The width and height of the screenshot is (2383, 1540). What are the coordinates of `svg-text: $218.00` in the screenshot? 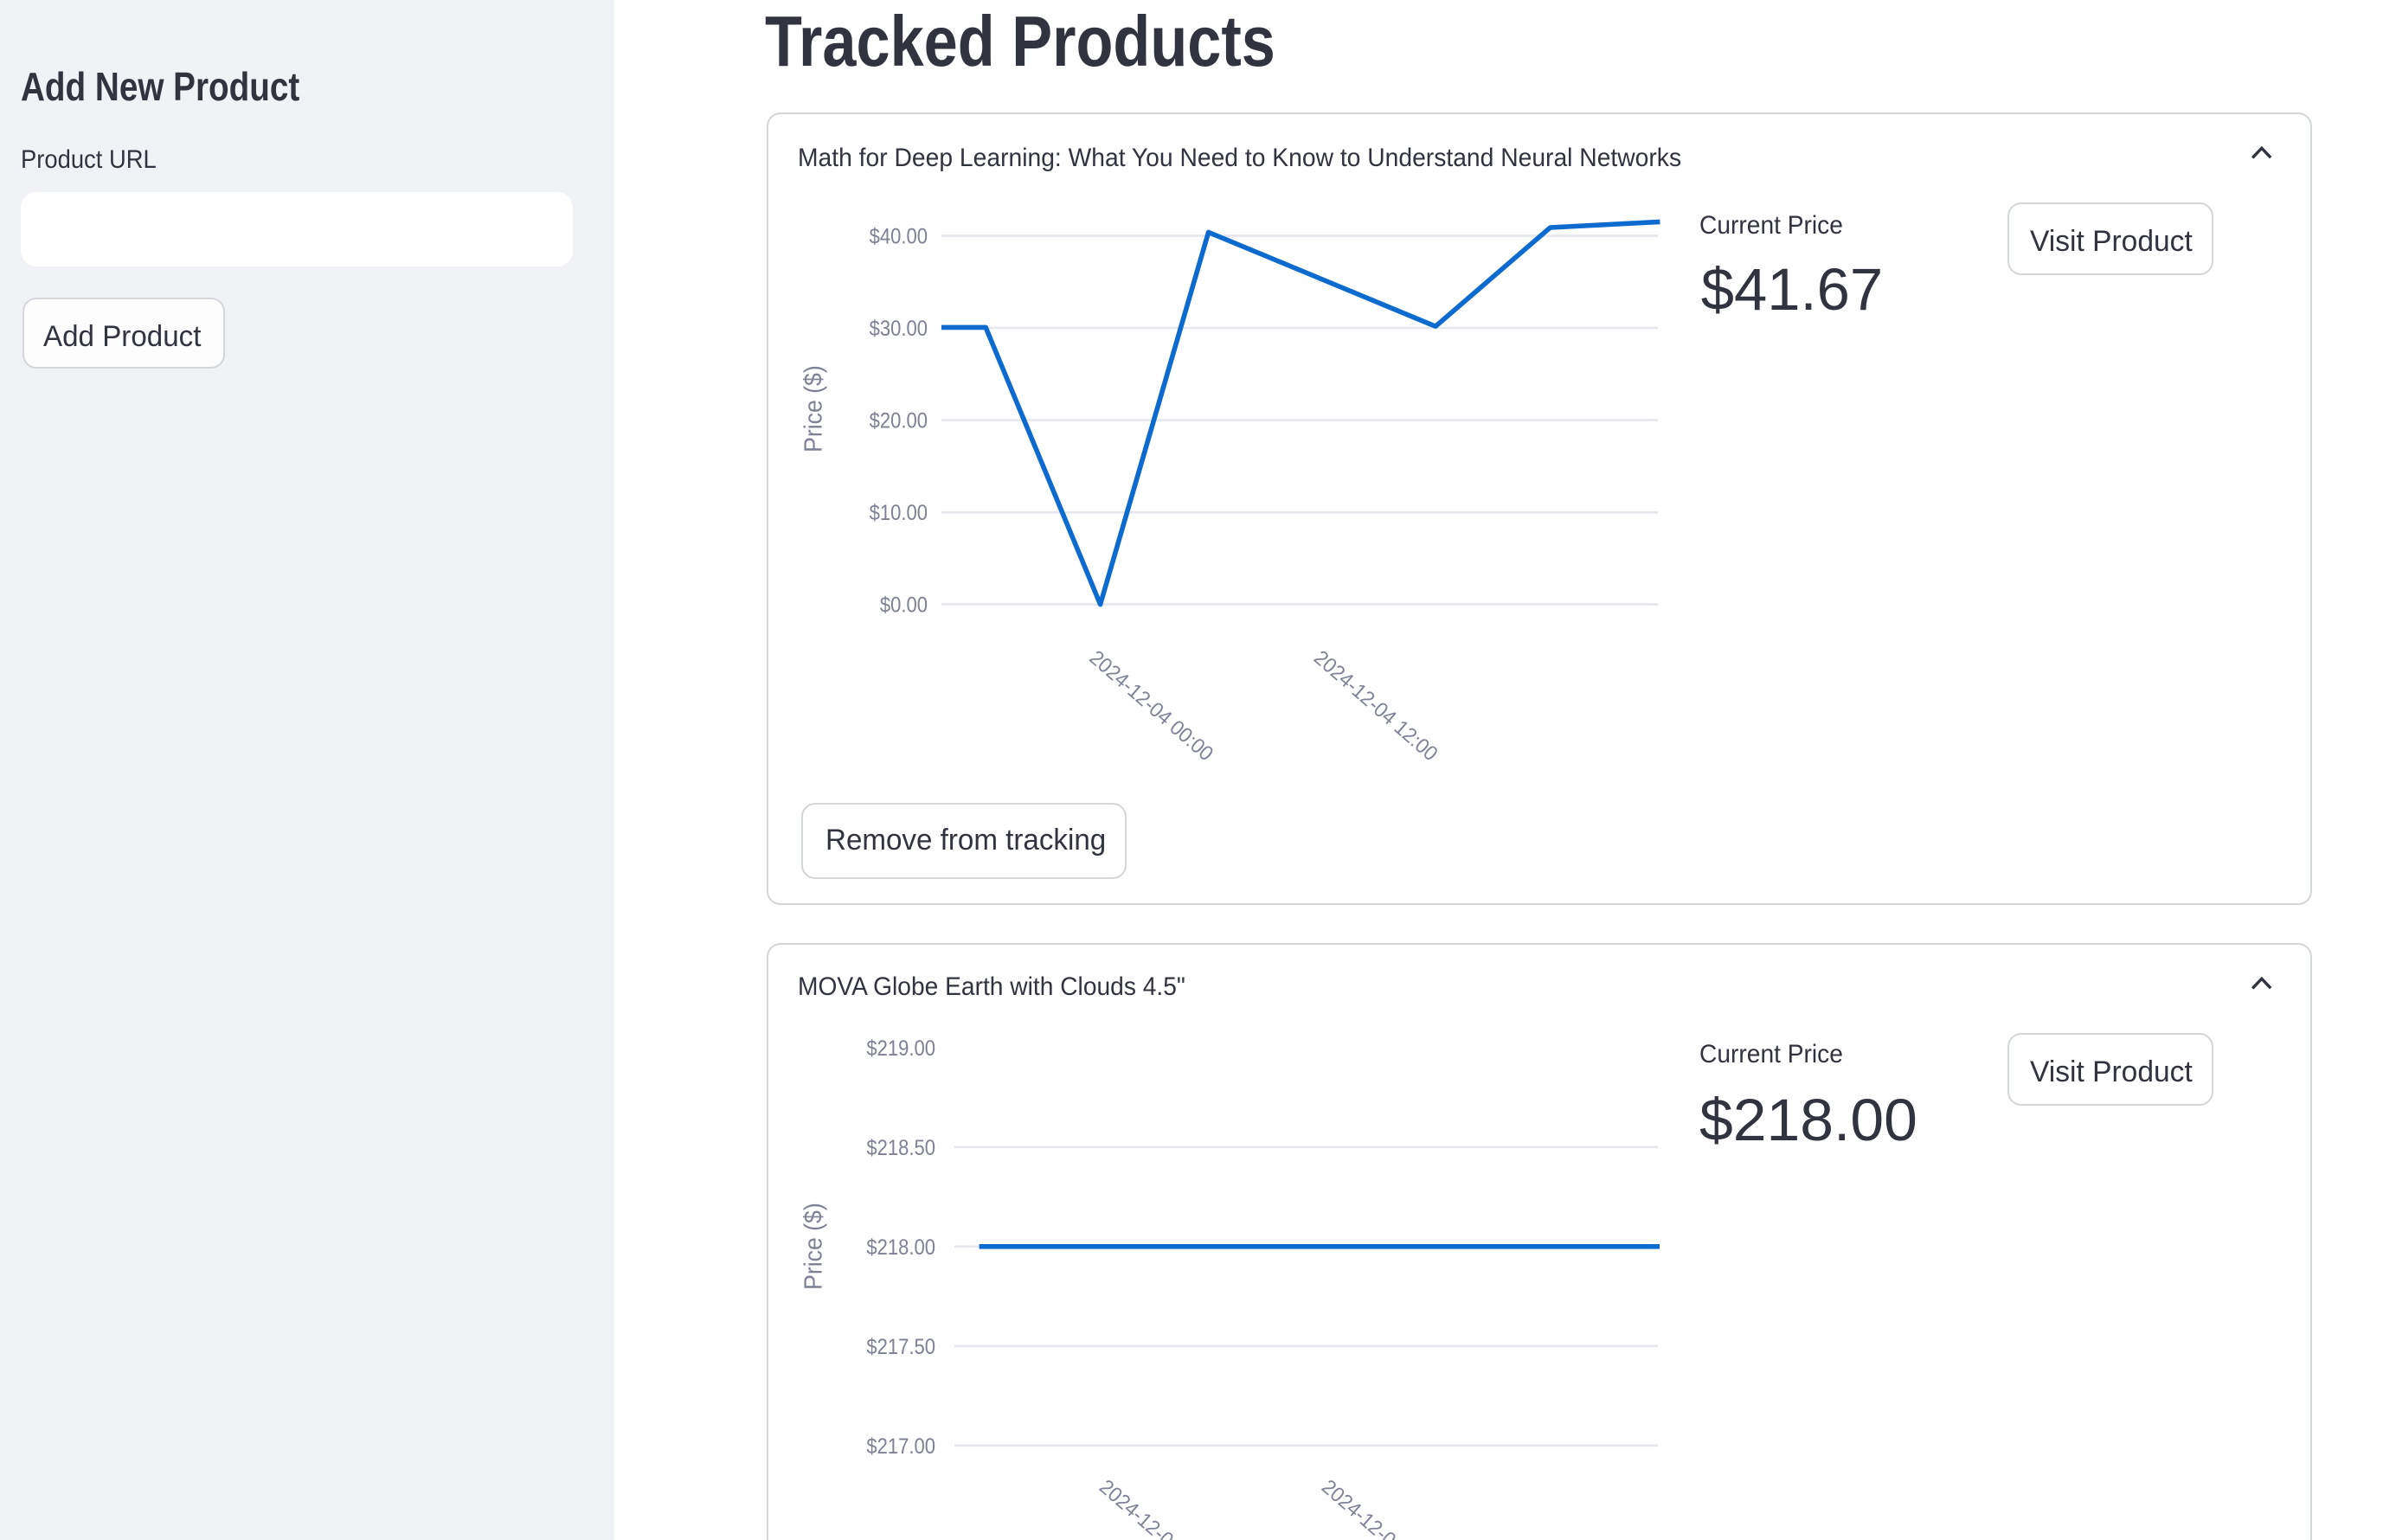 It's located at (901, 1248).